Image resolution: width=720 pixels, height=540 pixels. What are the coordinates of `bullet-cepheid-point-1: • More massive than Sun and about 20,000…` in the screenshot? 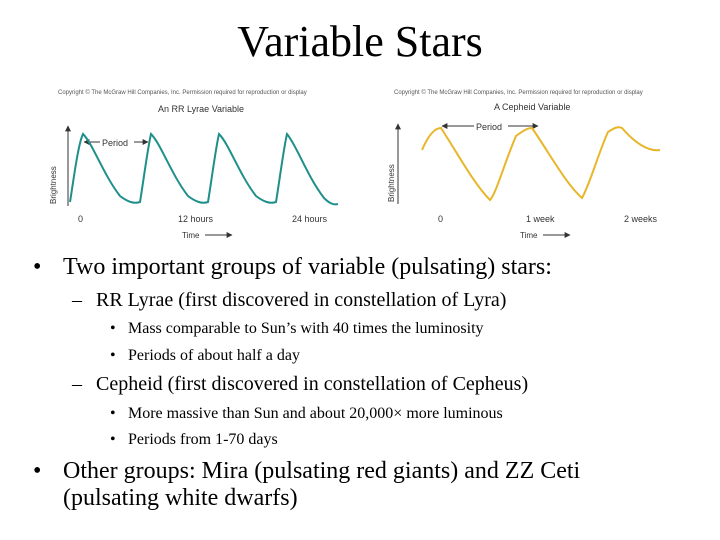 It's located at (306, 414).